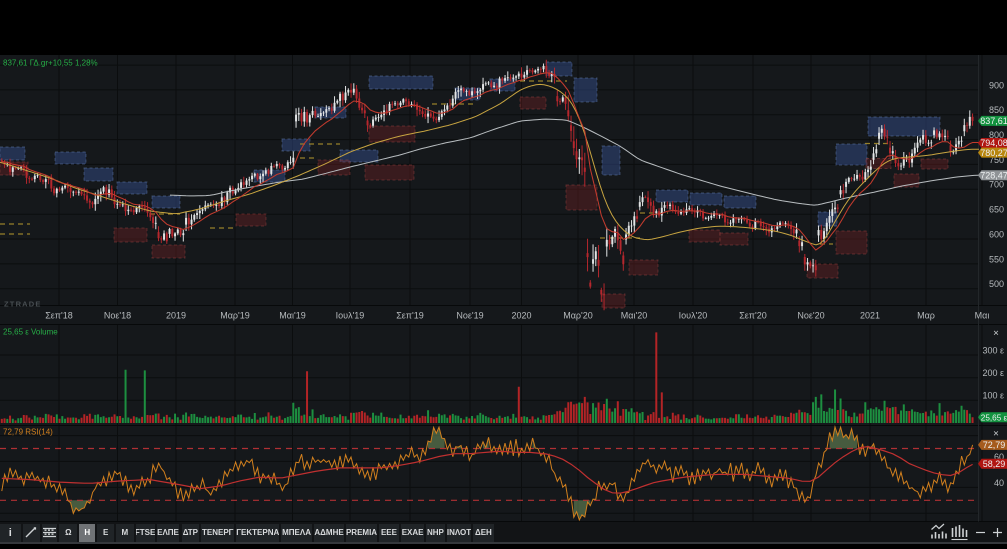 The width and height of the screenshot is (1007, 549). Describe the element at coordinates (982, 315) in the screenshot. I see `svg-text: Μαι` at that location.